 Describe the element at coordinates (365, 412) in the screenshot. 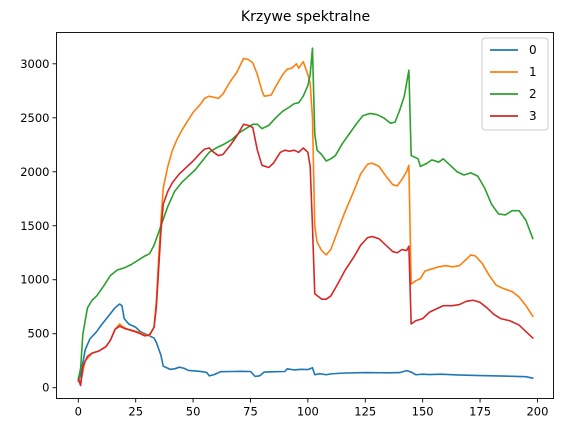

I see `x-tick-label-5: 125` at that location.